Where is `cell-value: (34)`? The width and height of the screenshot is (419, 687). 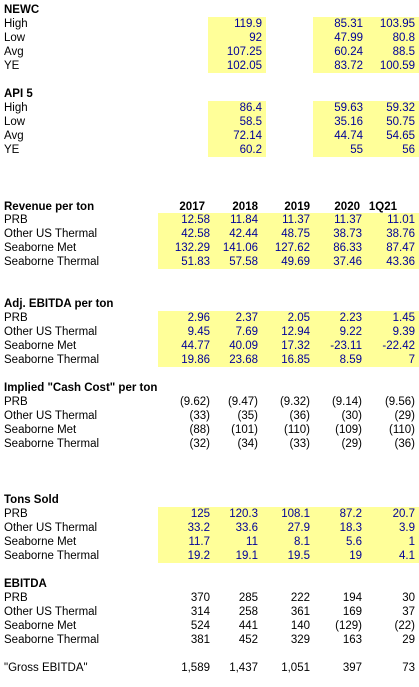
cell-value: (34) is located at coordinates (248, 444).